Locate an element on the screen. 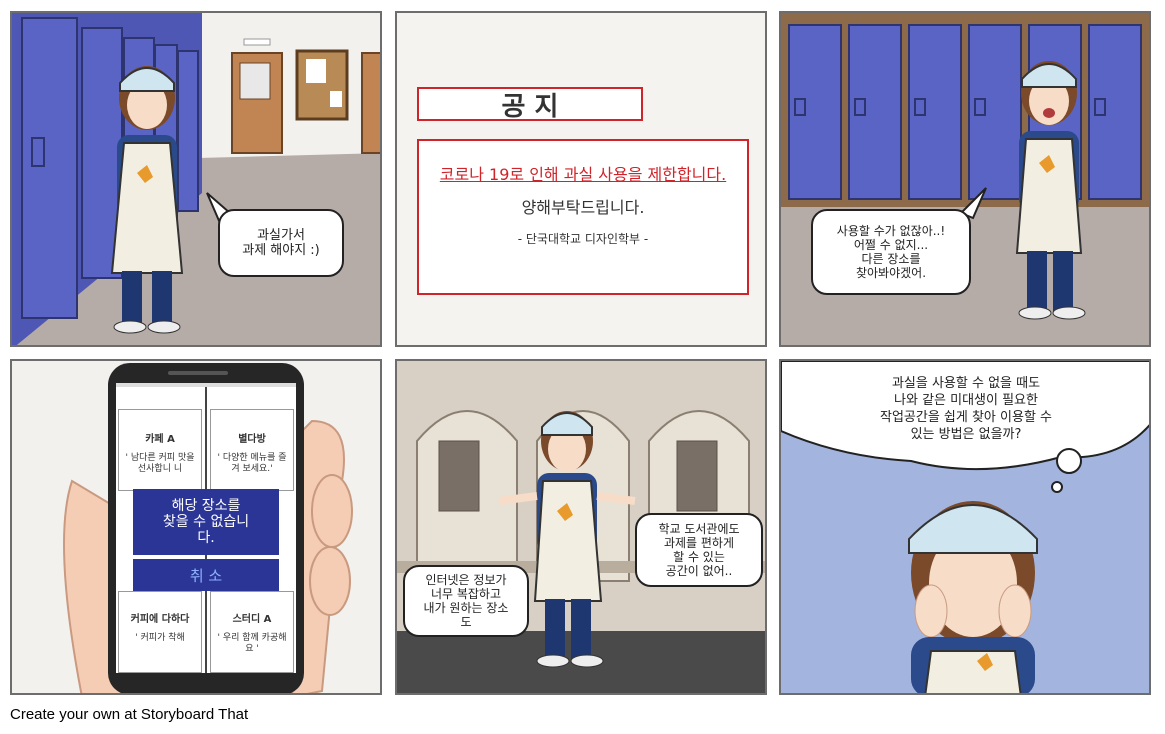 This screenshot has width=1165, height=734. card-title: 별다방 is located at coordinates (252, 439).